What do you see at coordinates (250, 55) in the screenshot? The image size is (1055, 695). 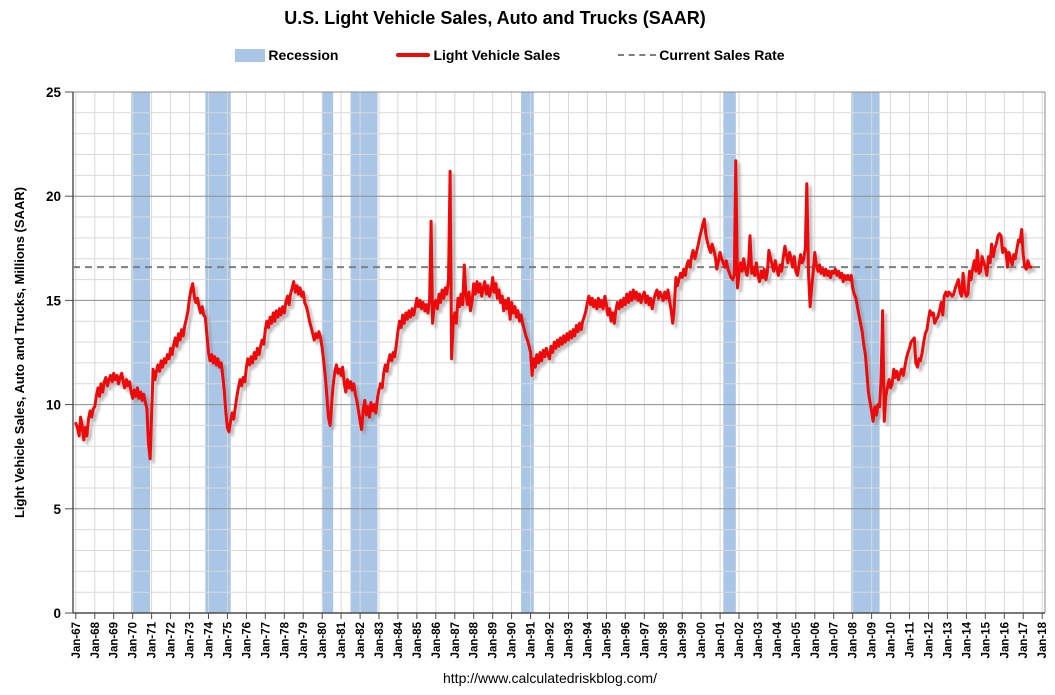 I see `recession-swatch-icon` at bounding box center [250, 55].